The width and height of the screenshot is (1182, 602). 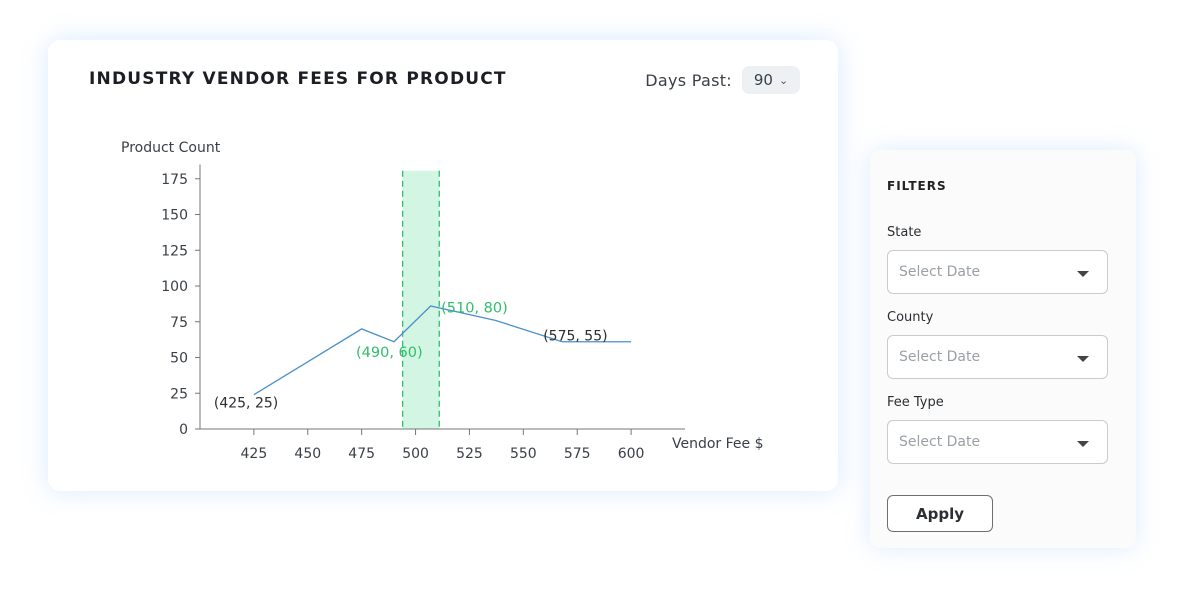 What do you see at coordinates (179, 394) in the screenshot?
I see `y-tick-label: 25` at bounding box center [179, 394].